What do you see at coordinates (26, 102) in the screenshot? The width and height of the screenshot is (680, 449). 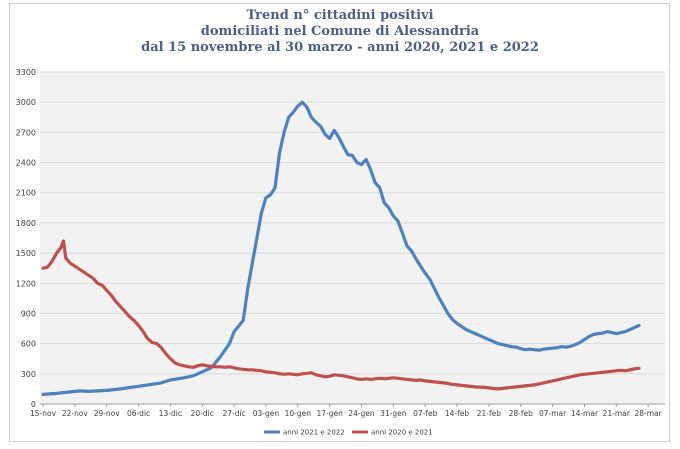 I see `y-tick-label-3000: 3000` at bounding box center [26, 102].